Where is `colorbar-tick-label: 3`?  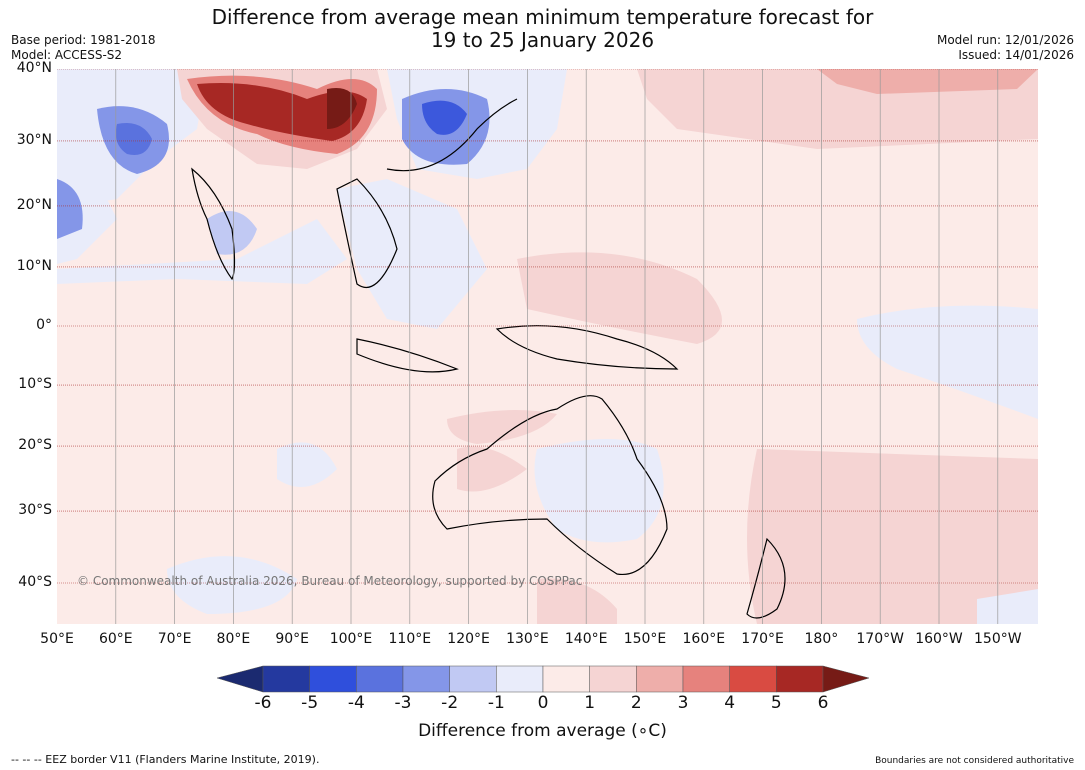
colorbar-tick-label: 3 is located at coordinates (683, 703).